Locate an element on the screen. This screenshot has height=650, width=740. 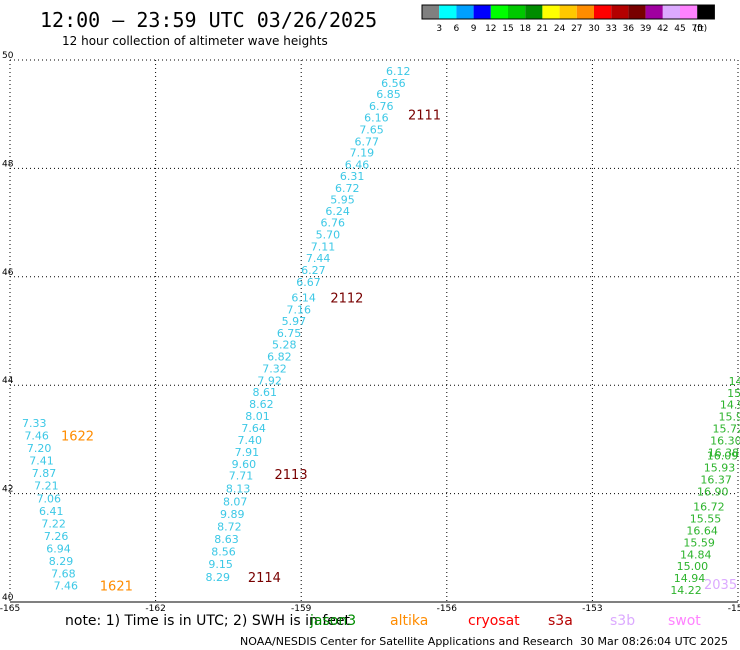
satellite-legend: jason3 altika cryosat s3a s3b swot is located at coordinates (505, 621).